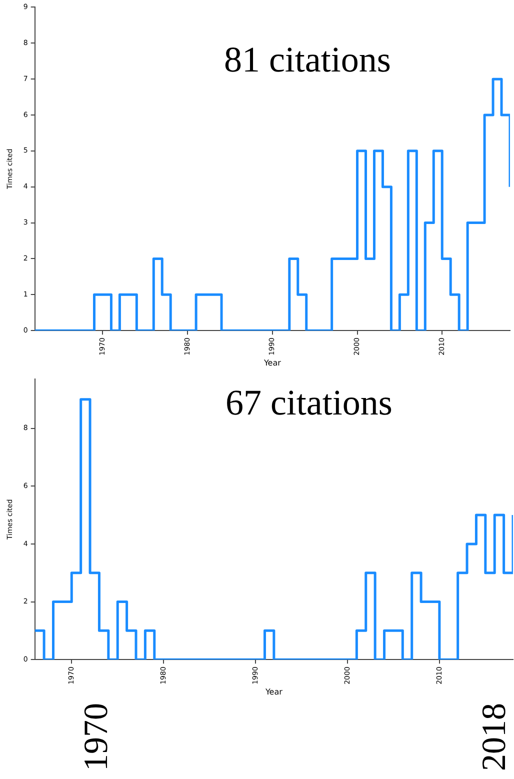  I want to click on text: 2018, so click(494, 737).